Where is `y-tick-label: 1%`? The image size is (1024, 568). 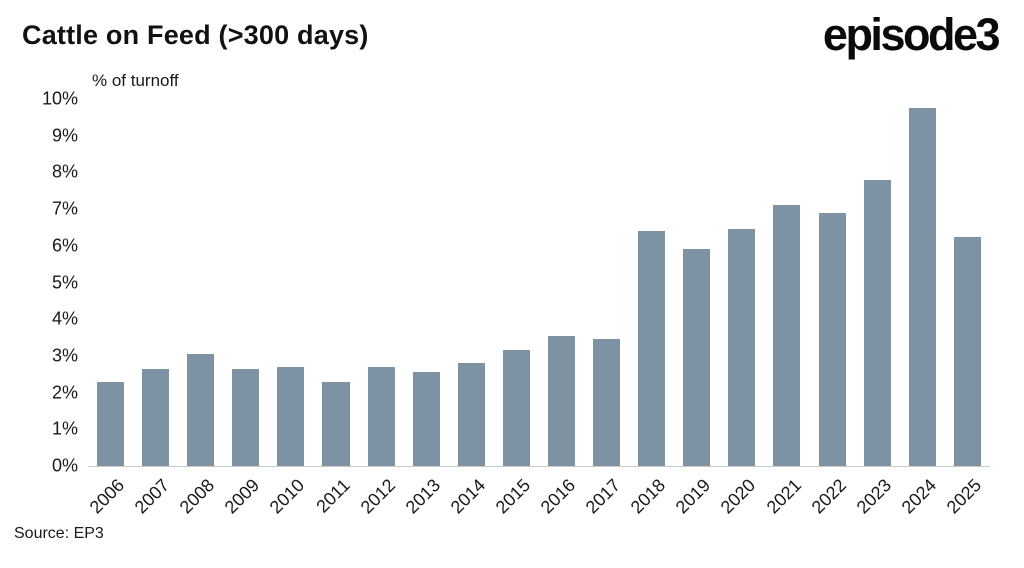
y-tick-label: 1% is located at coordinates (64, 428).